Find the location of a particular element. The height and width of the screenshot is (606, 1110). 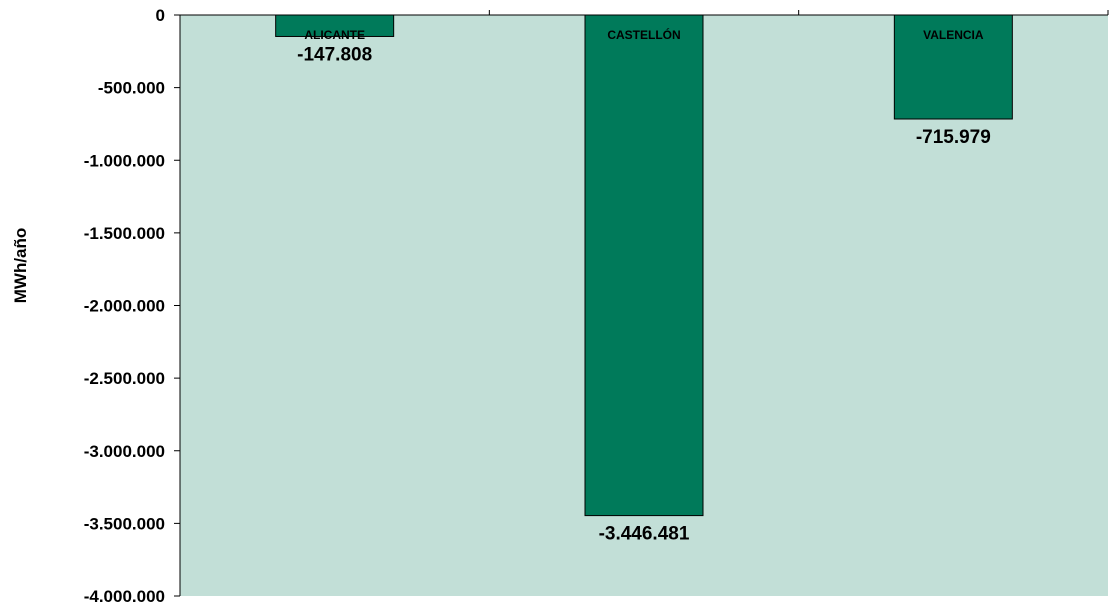

category-label: CASTELLÓN is located at coordinates (643, 34).